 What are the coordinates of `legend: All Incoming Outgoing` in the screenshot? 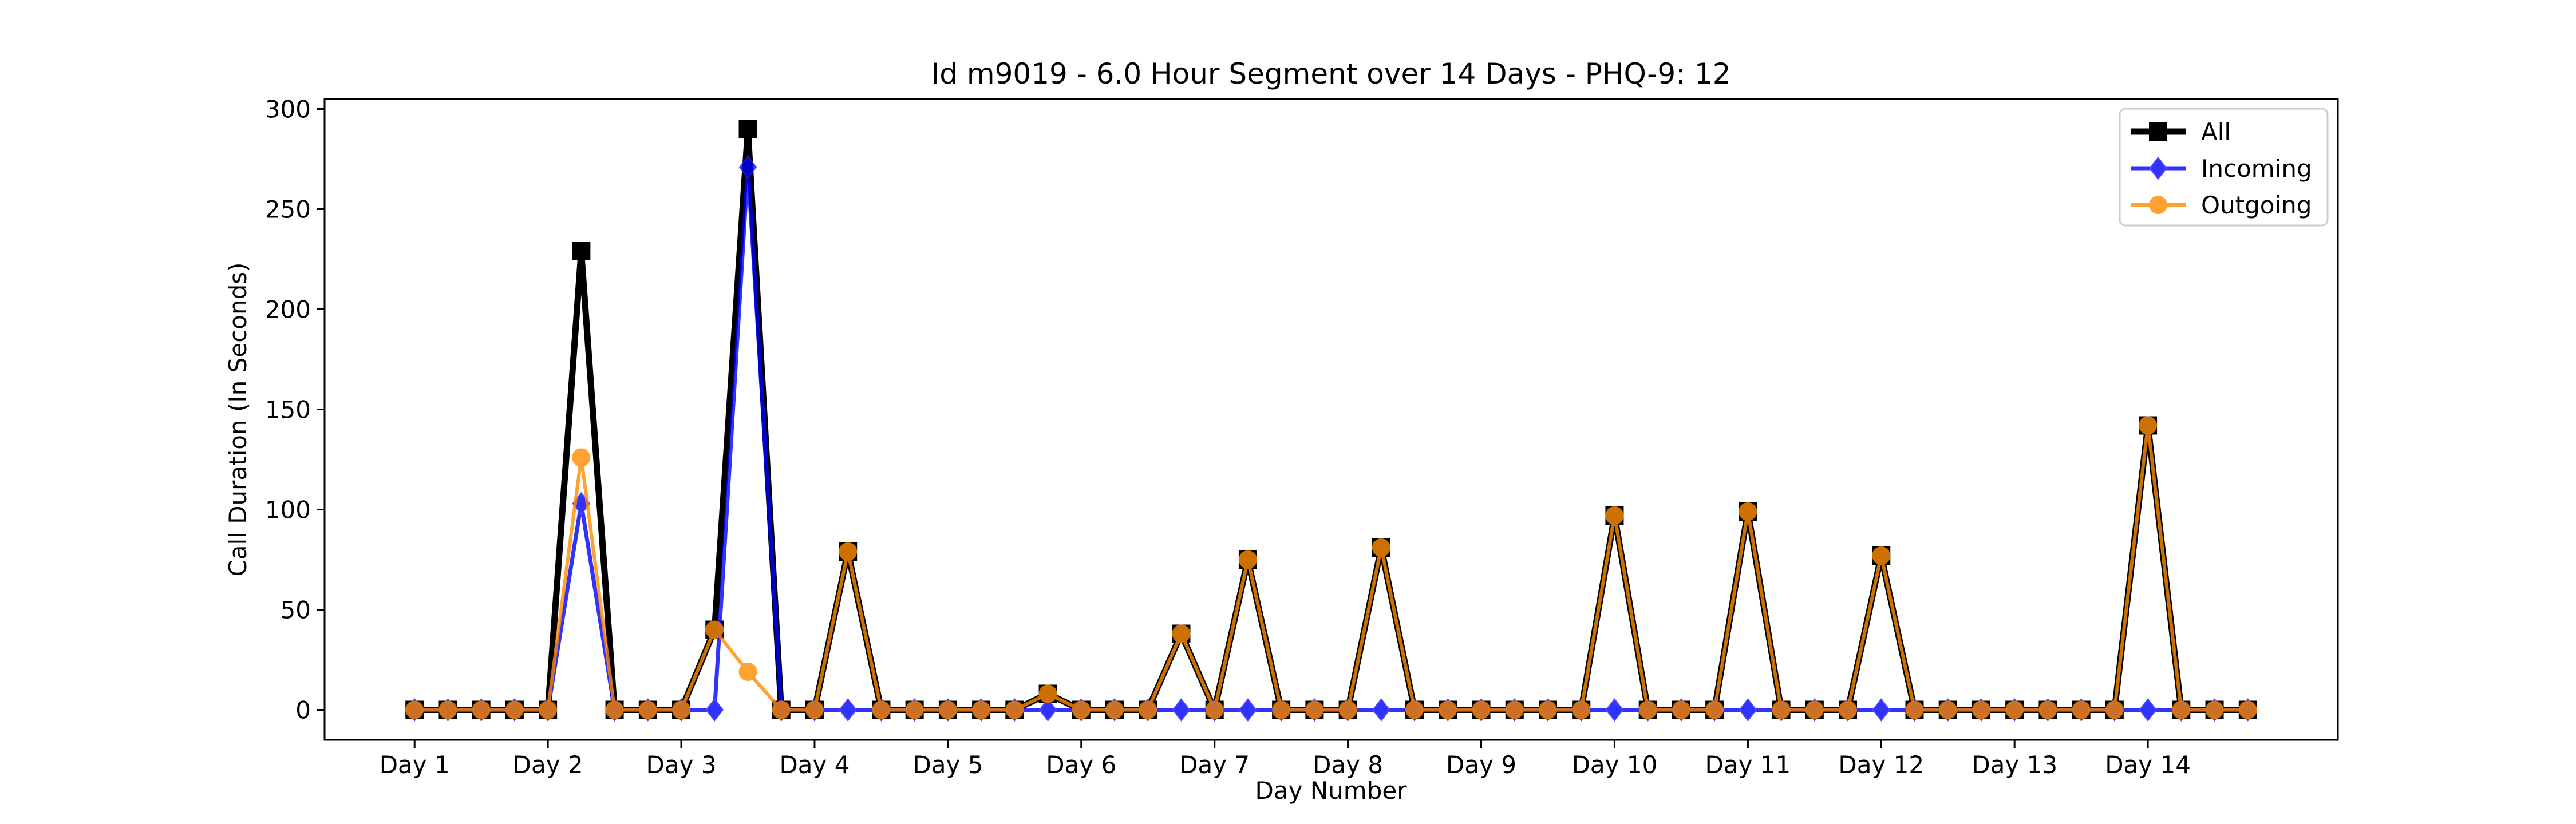 It's located at (2224, 167).